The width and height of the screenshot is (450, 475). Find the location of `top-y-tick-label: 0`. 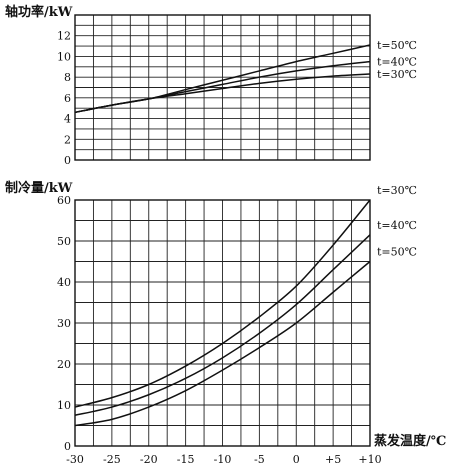

top-y-tick-label: 0 is located at coordinates (67, 160).